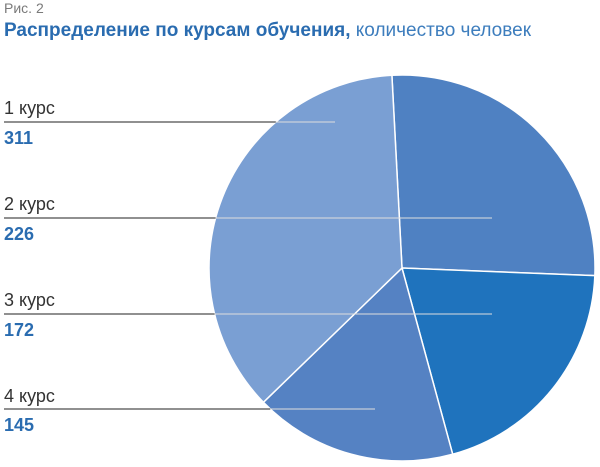  Describe the element at coordinates (19, 234) in the screenshot. I see `value-label-2: 226` at that location.